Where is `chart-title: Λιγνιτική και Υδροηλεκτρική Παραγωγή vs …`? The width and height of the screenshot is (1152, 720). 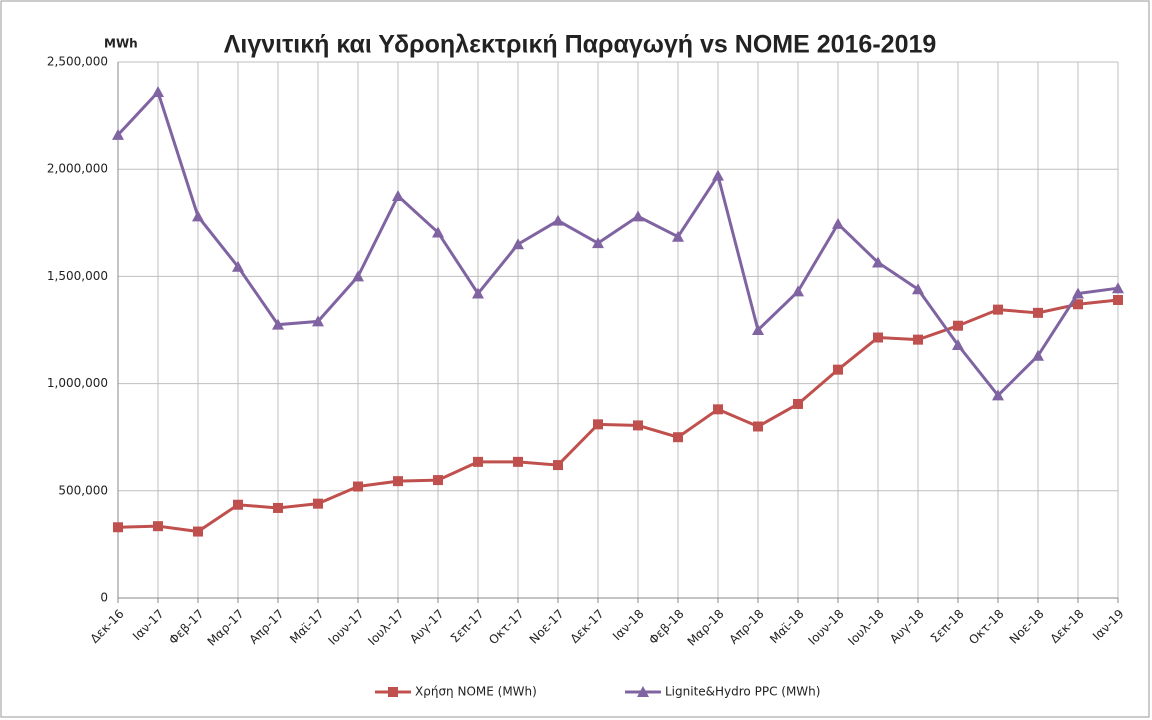 chart-title: Λιγνιτική και Υδροηλεκτρική Παραγωγή vs … is located at coordinates (580, 45).